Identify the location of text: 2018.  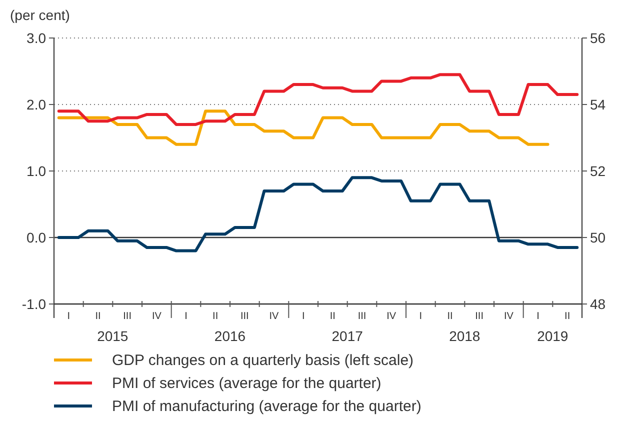
(464, 336).